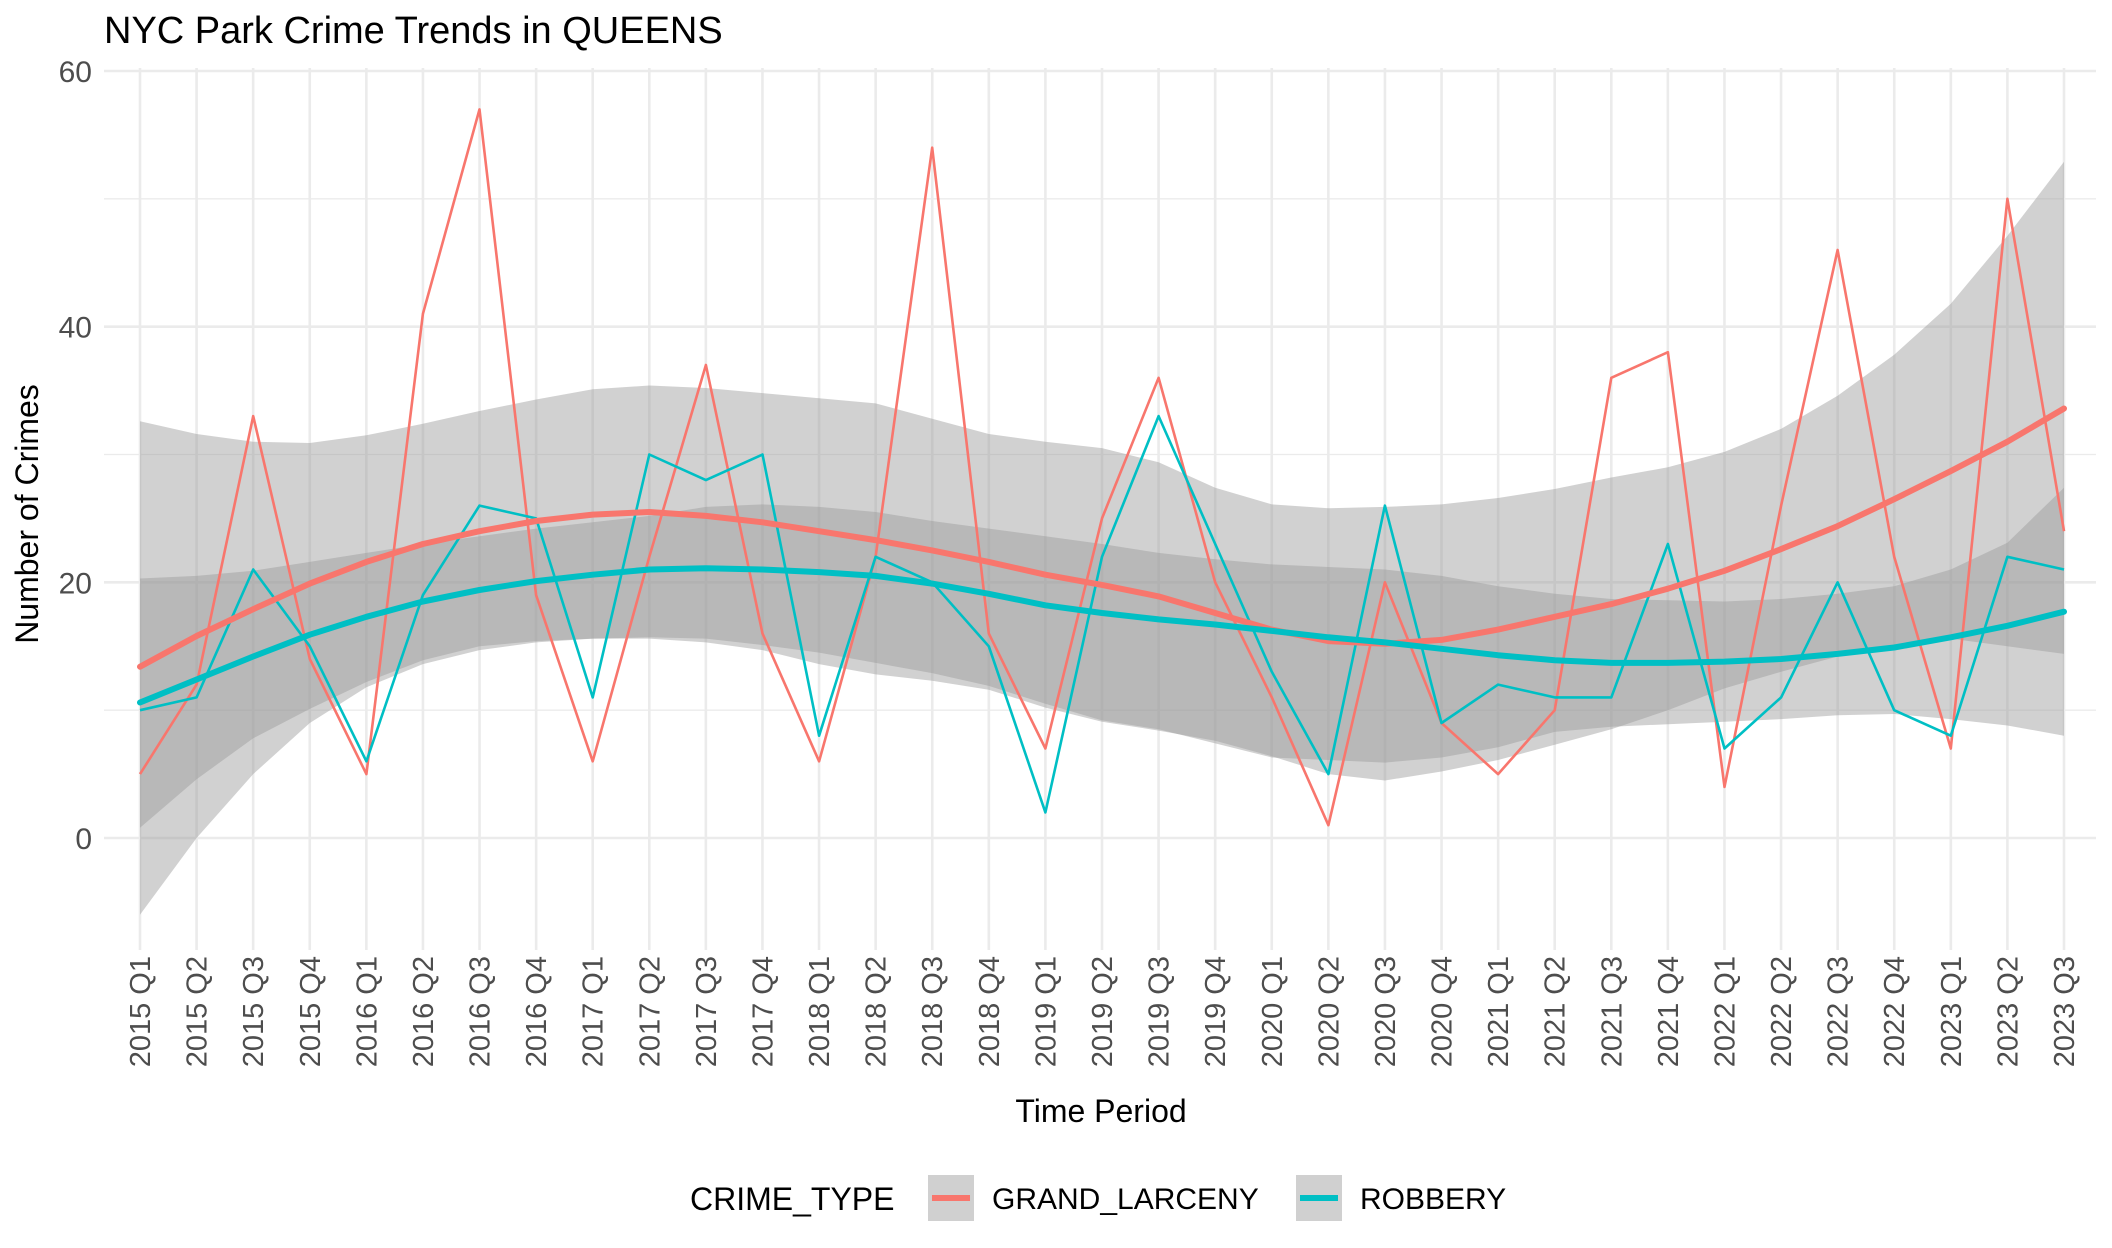 This screenshot has width=2112, height=1248. I want to click on x-tick-label: 2017 Q4, so click(764, 1011).